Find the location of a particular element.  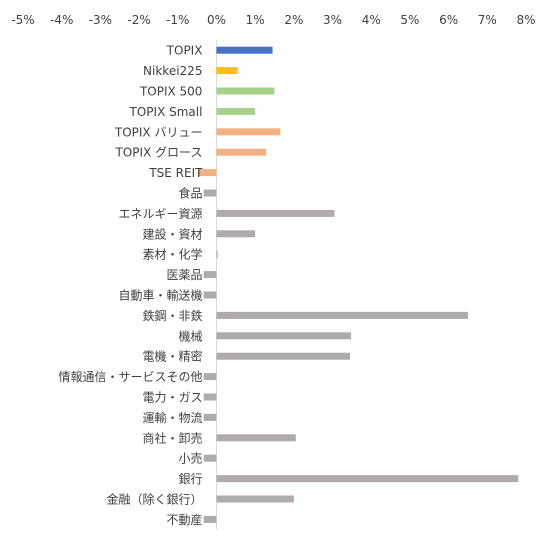

category-label: TOPIX バリュー is located at coordinates (158, 132).